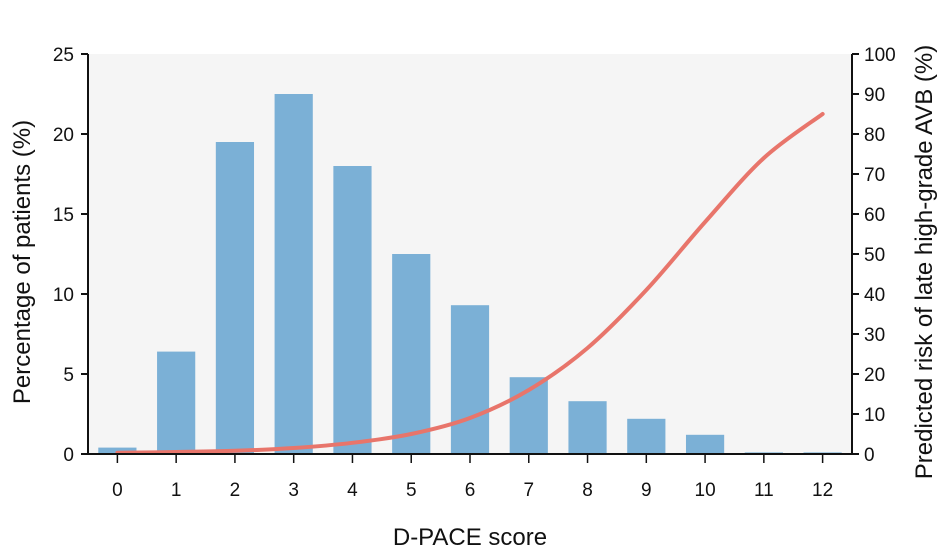  I want to click on x-tick-label-0: 0, so click(117, 490).